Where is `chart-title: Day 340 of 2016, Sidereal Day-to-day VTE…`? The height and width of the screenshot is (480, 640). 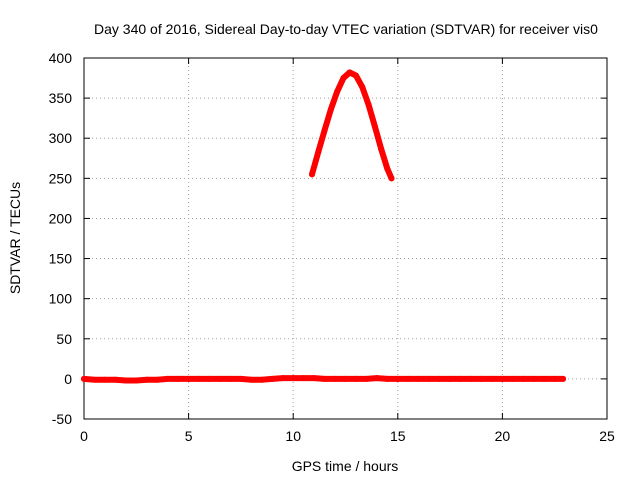
chart-title: Day 340 of 2016, Sidereal Day-to-day VTE… is located at coordinates (346, 29).